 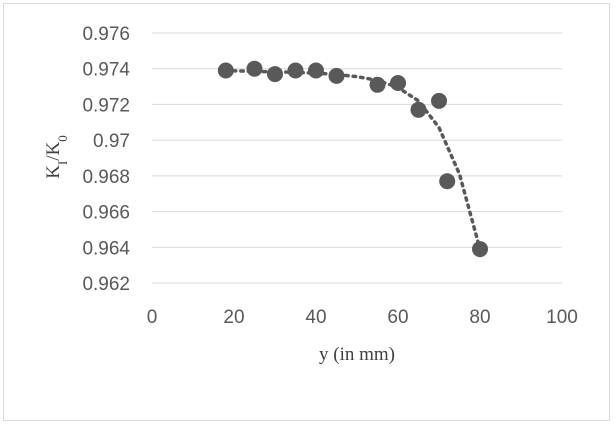 What do you see at coordinates (106, 34) in the screenshot?
I see `y-tick-label: 0.976` at bounding box center [106, 34].